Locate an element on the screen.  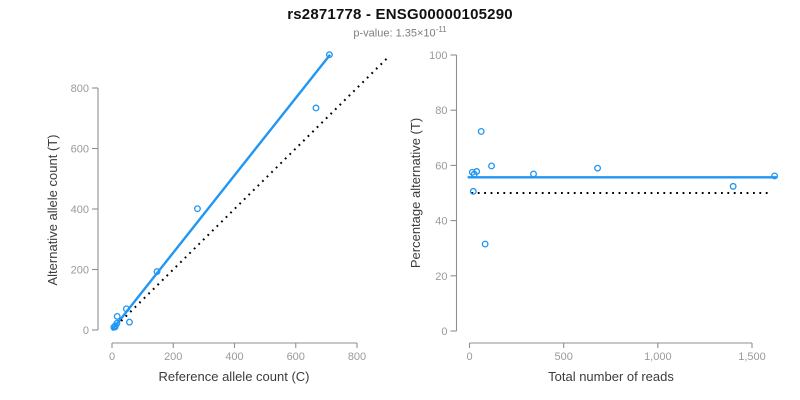
y-tick-label: 60 is located at coordinates (441, 166).